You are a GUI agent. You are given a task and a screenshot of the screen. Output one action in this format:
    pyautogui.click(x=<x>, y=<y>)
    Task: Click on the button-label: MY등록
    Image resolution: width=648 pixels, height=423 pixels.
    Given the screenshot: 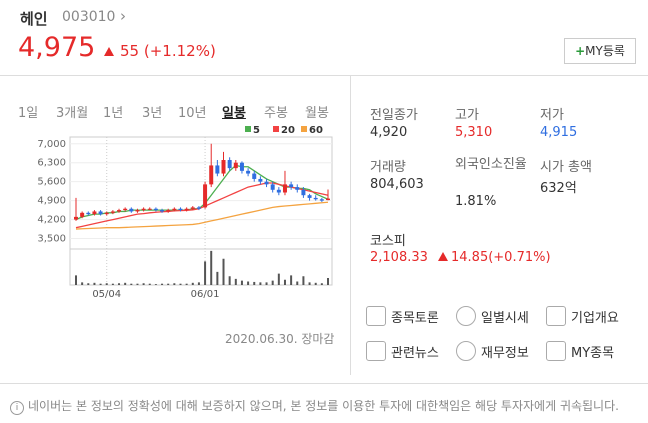 What is the action you would take?
    pyautogui.click(x=605, y=51)
    